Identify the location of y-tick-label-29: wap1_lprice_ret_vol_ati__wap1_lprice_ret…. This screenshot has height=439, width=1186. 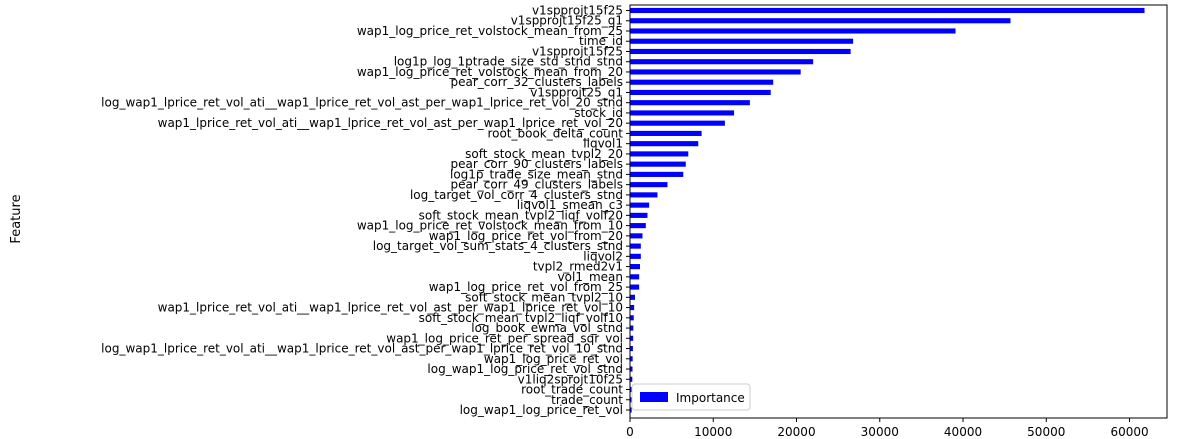
(390, 308).